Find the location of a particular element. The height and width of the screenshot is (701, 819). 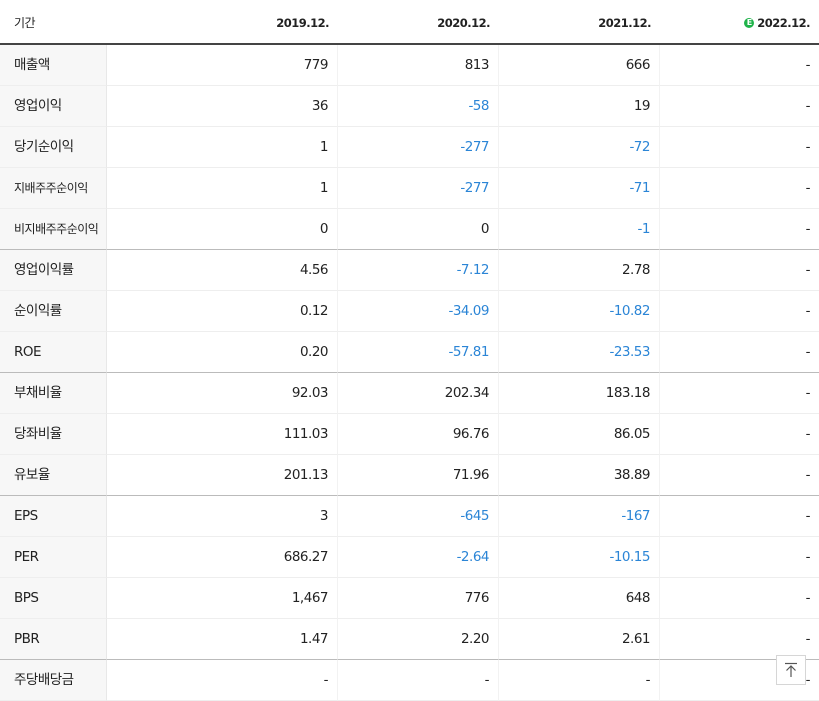

table-cell: 2.78 is located at coordinates (579, 270).